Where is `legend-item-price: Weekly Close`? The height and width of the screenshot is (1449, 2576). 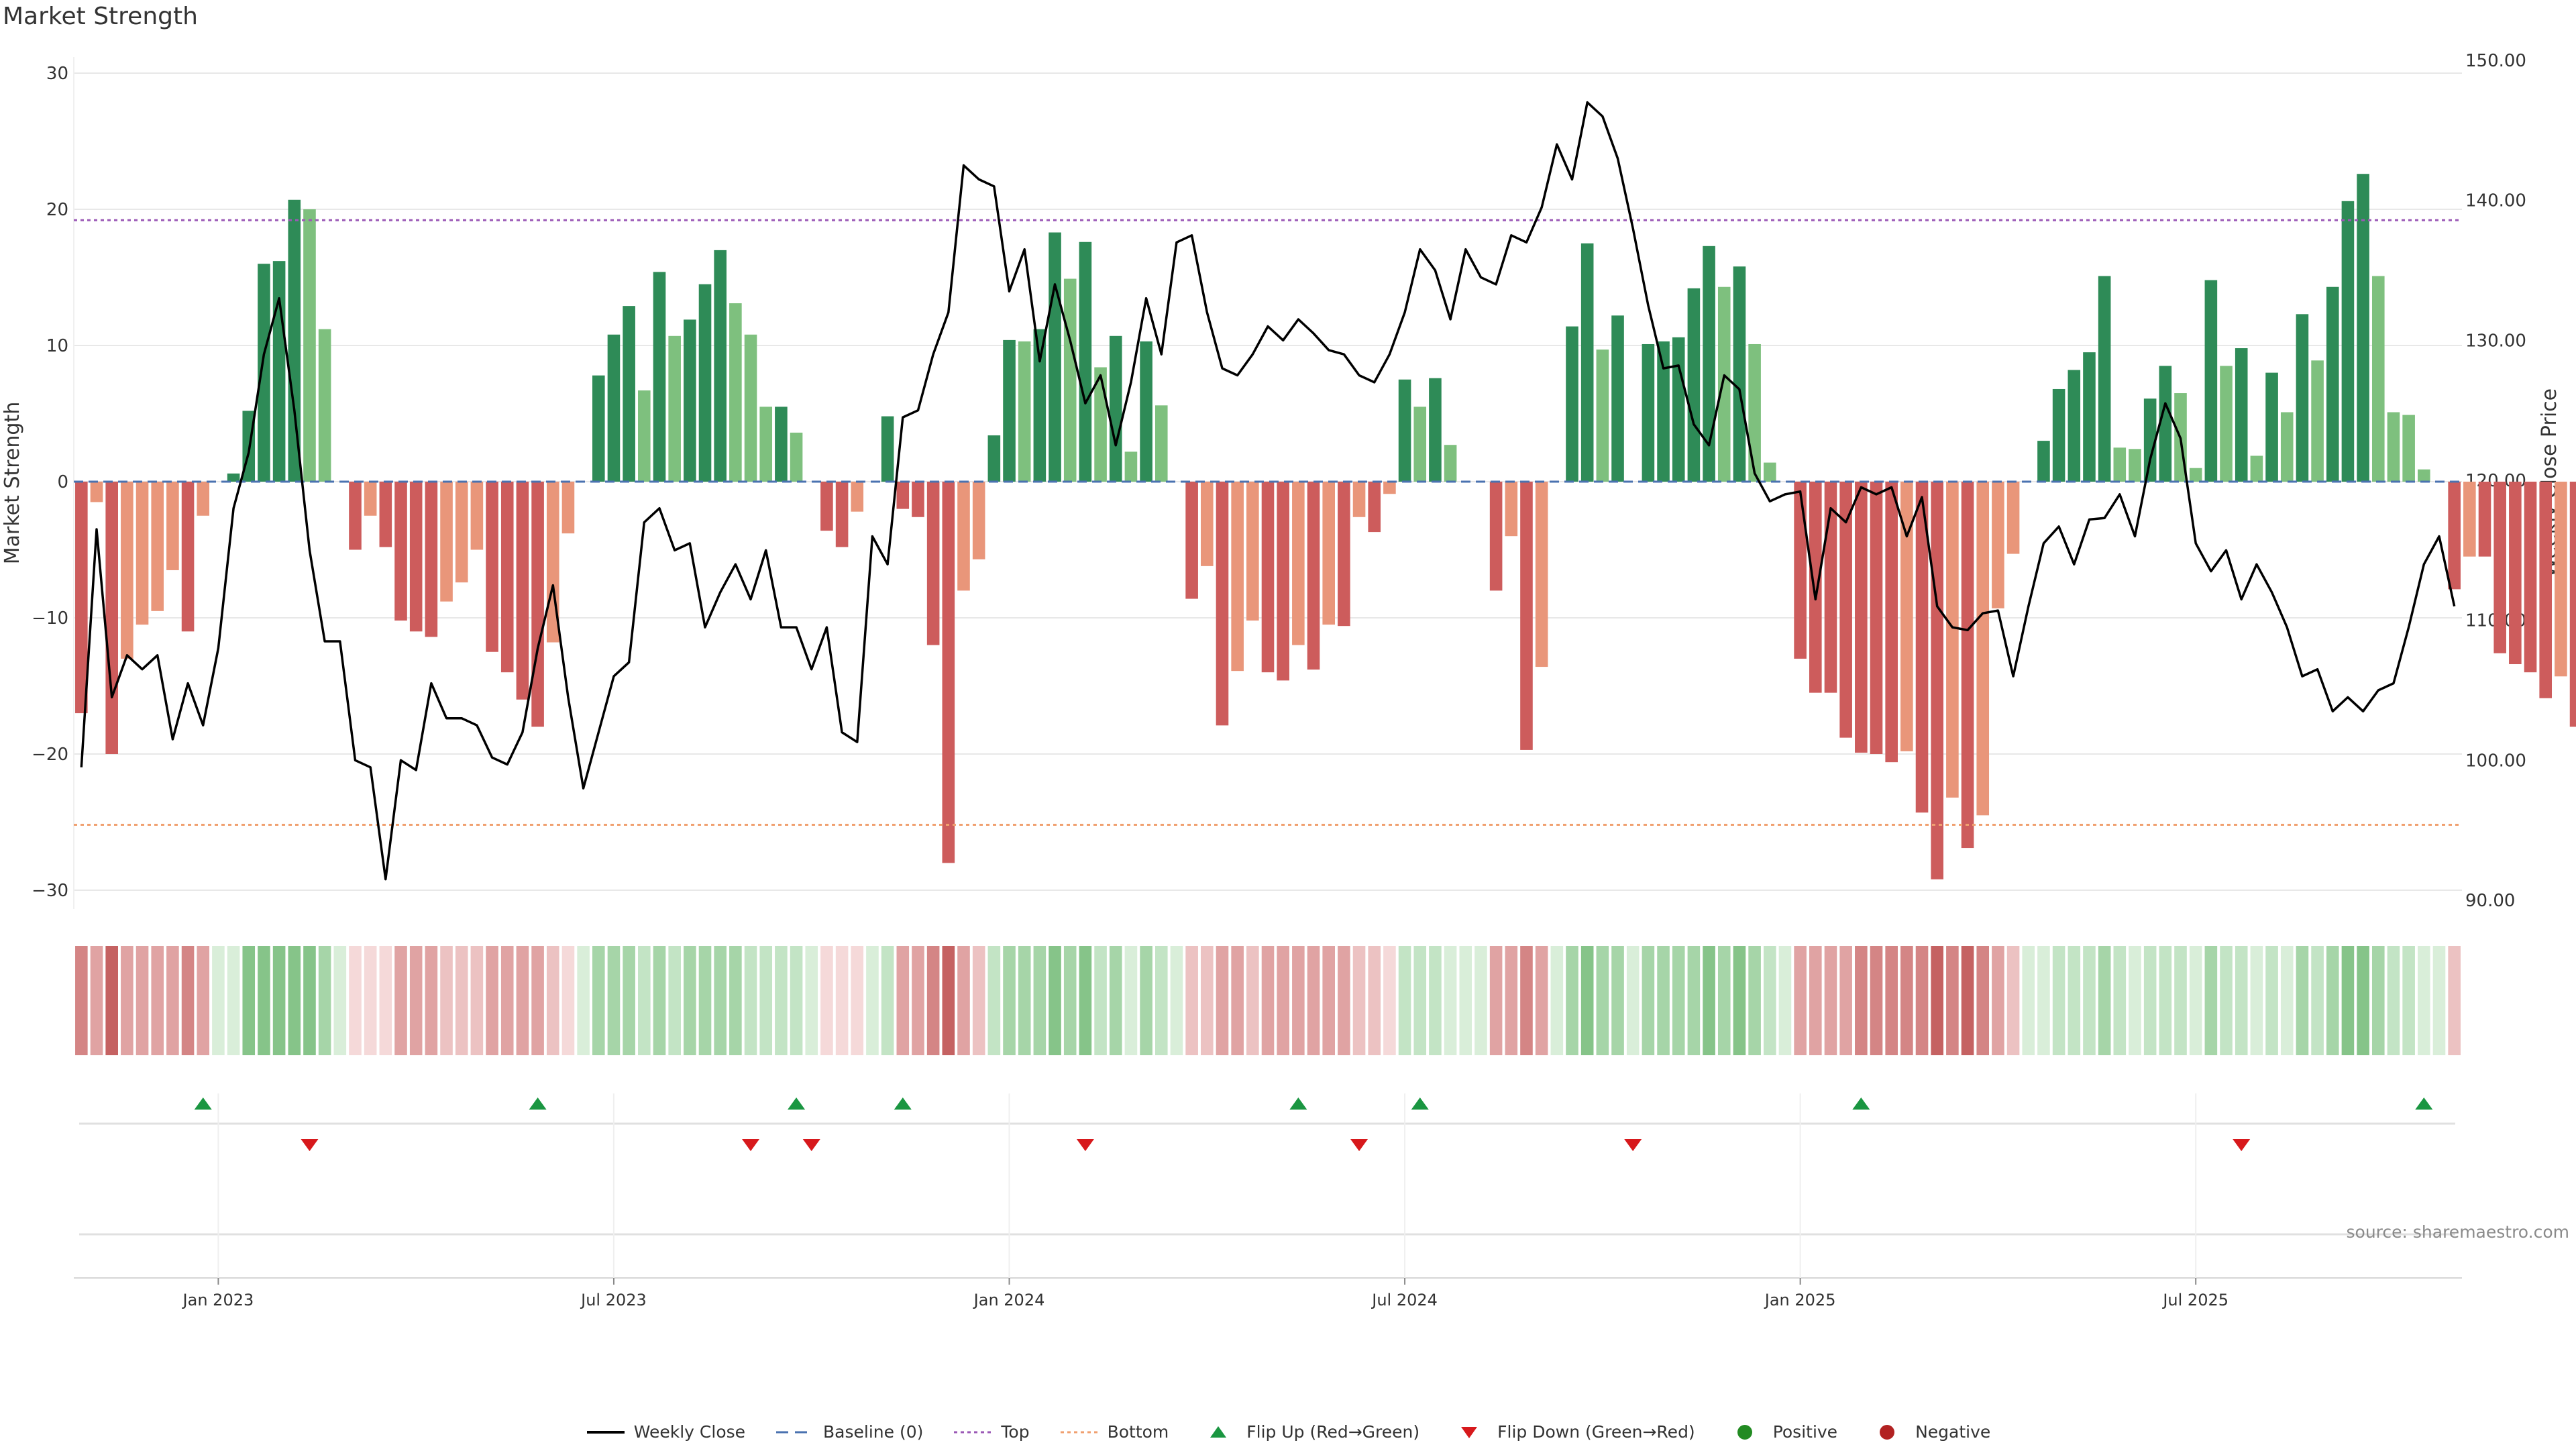
legend-item-price: Weekly Close is located at coordinates (665, 1432).